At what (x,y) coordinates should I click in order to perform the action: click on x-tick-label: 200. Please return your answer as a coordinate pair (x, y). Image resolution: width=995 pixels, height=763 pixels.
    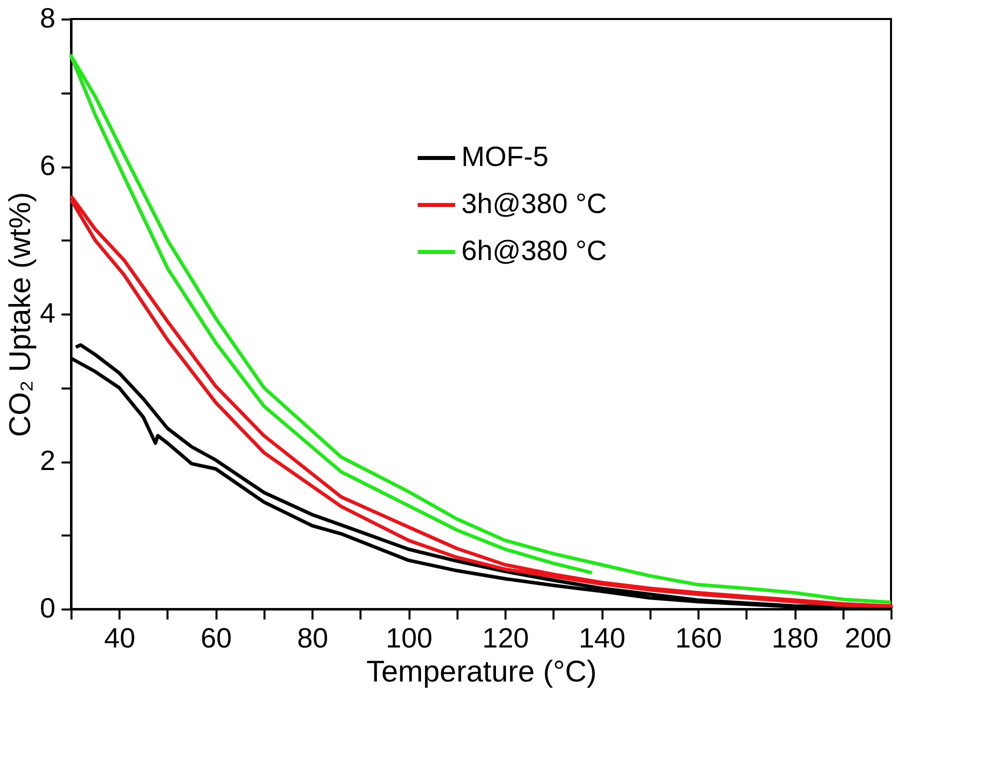
    Looking at the image, I should click on (868, 638).